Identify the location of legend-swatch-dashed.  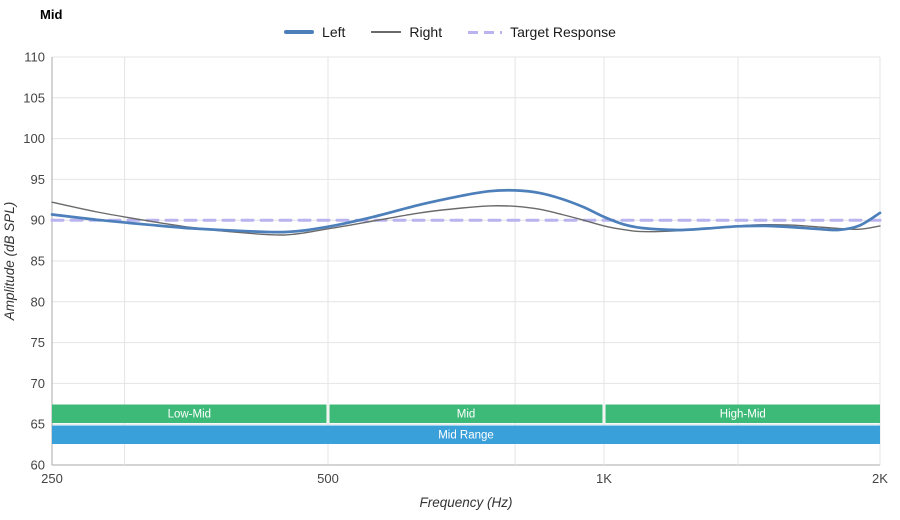
(485, 32).